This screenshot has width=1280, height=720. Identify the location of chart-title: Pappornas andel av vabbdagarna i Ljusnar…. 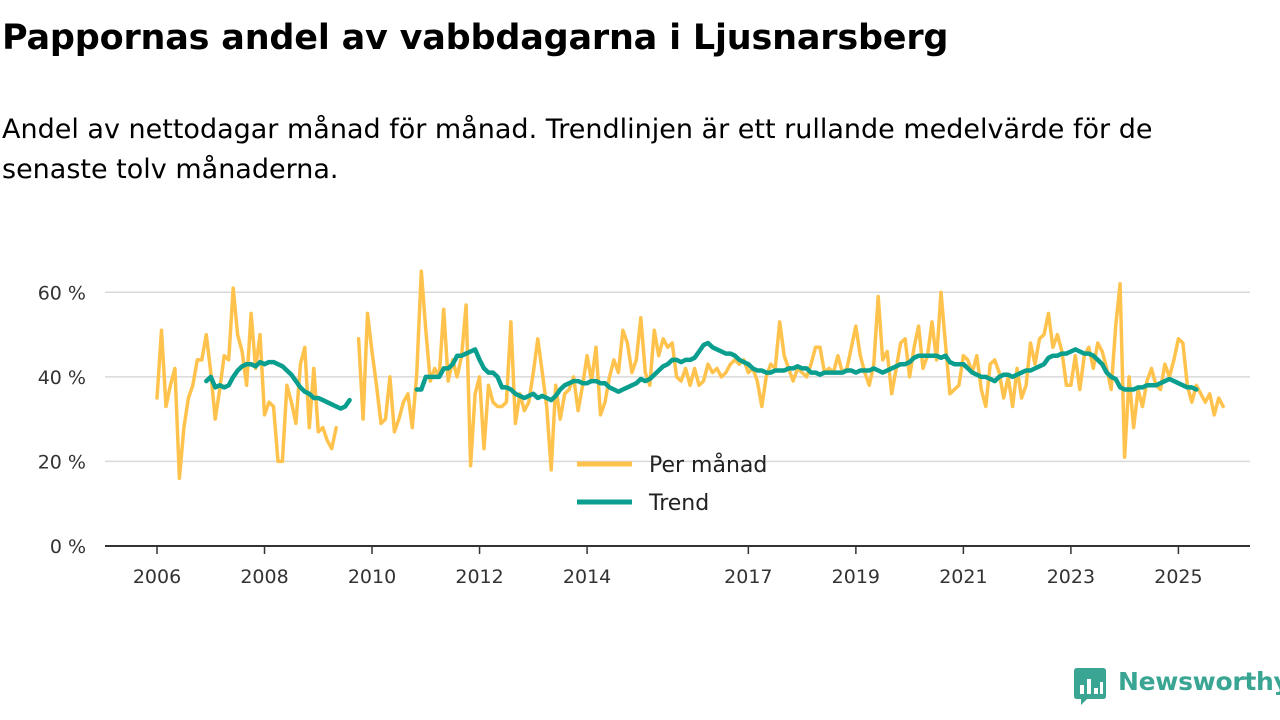
(475, 38).